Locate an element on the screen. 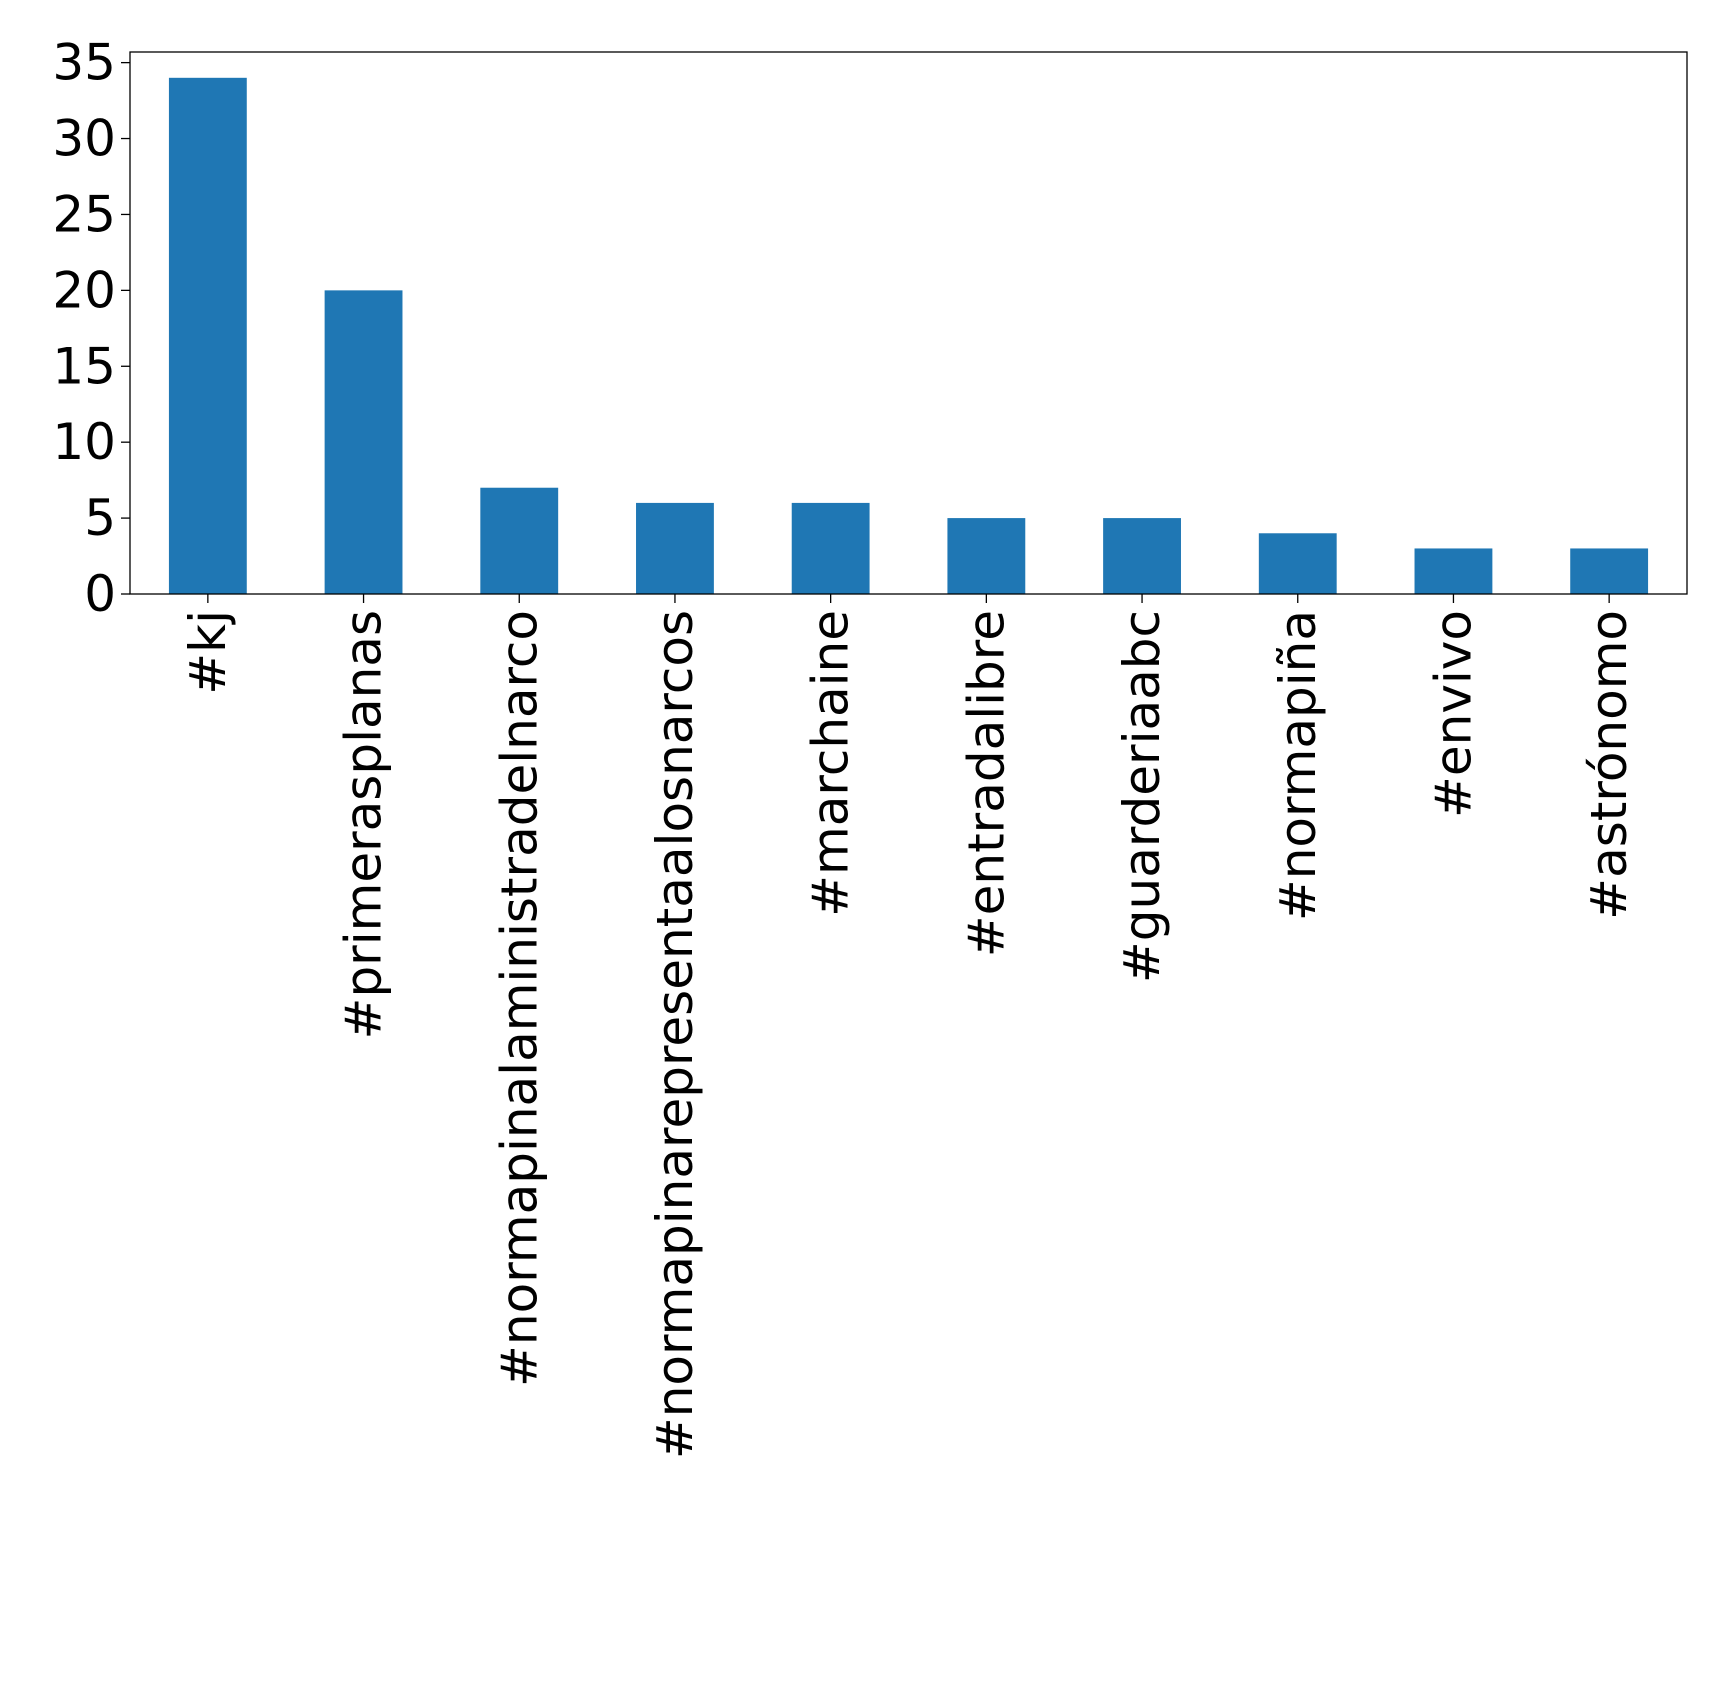  x-tick-label: #normapinalaministradelnarco is located at coordinates (519, 998).